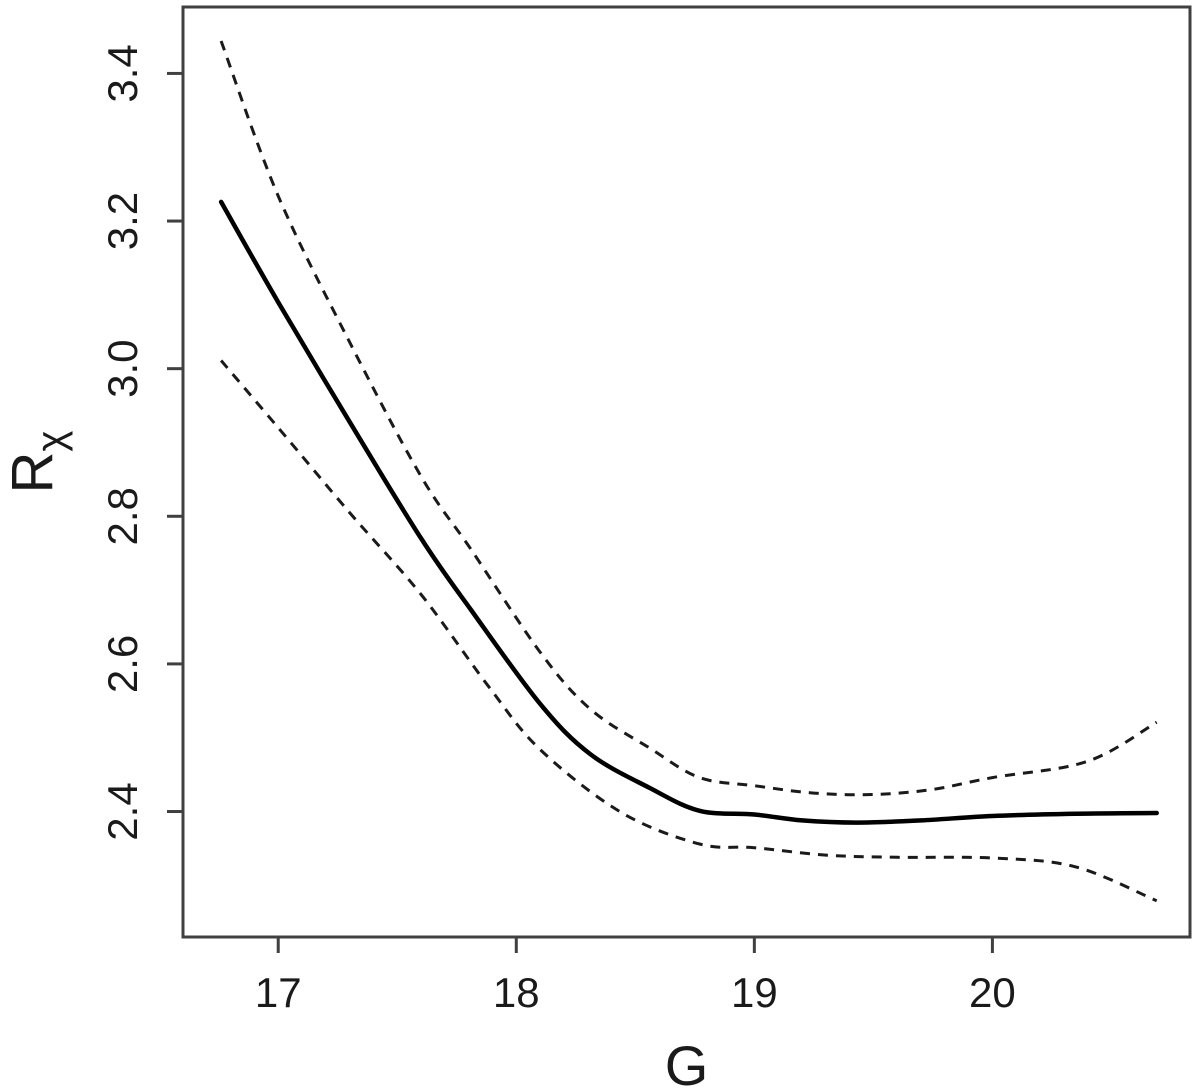  I want to click on y-axis-tick-label: 2.6, so click(122, 664).